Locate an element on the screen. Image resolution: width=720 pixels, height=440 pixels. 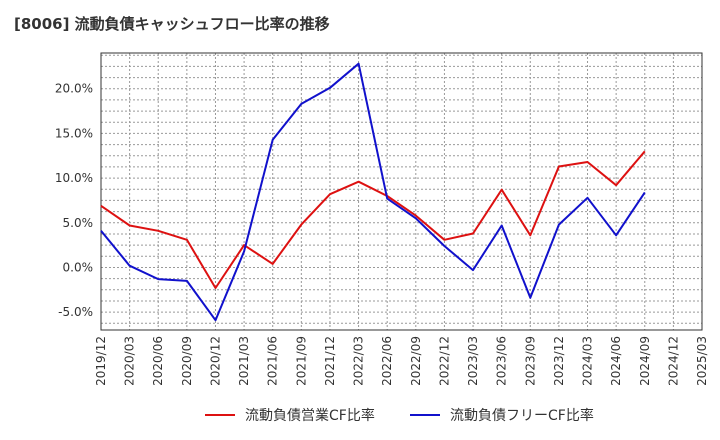
y-axis-ticks: 20.0% 15.0% 10.0% 5.0% 0.0% -5.0% is located at coordinates (74, 200).